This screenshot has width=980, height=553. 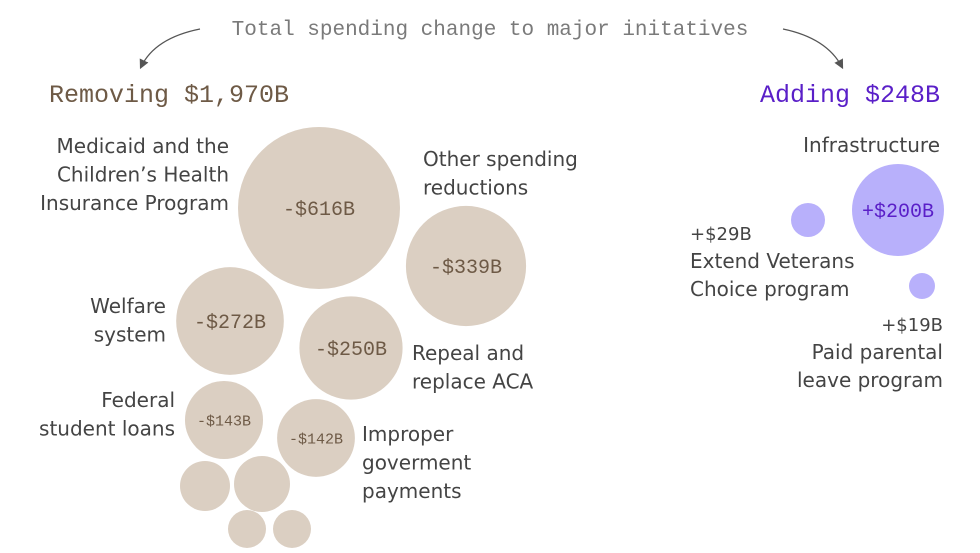 I want to click on bubble-category-label: goverment, so click(x=416, y=463).